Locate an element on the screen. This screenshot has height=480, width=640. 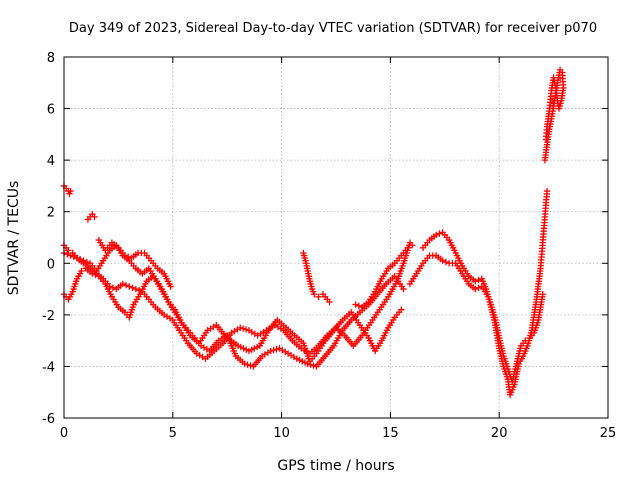
y-tick-label: 6 is located at coordinates (51, 110).